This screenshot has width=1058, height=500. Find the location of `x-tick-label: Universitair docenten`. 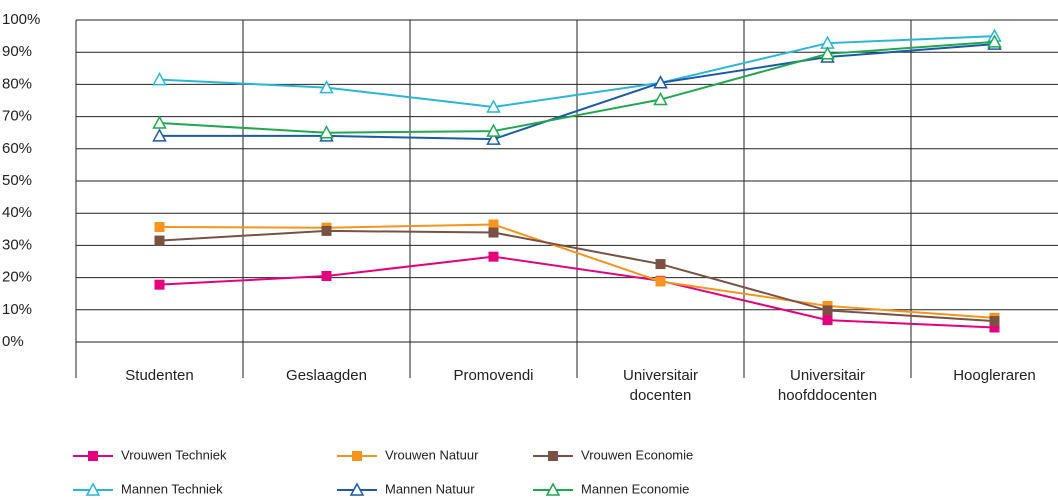

x-tick-label: Universitair docenten is located at coordinates (660, 385).